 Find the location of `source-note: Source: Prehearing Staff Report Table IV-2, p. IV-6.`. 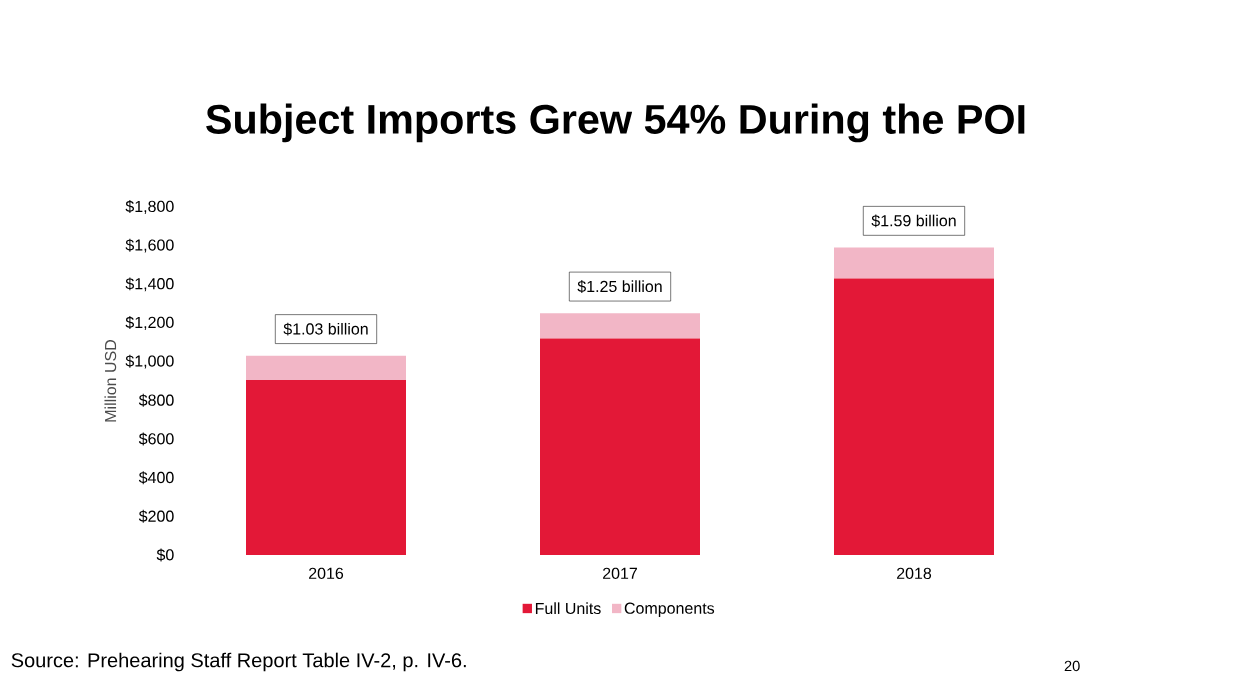

source-note: Source: Prehearing Staff Report Table IV-2, p. IV-6. is located at coordinates (238, 662).